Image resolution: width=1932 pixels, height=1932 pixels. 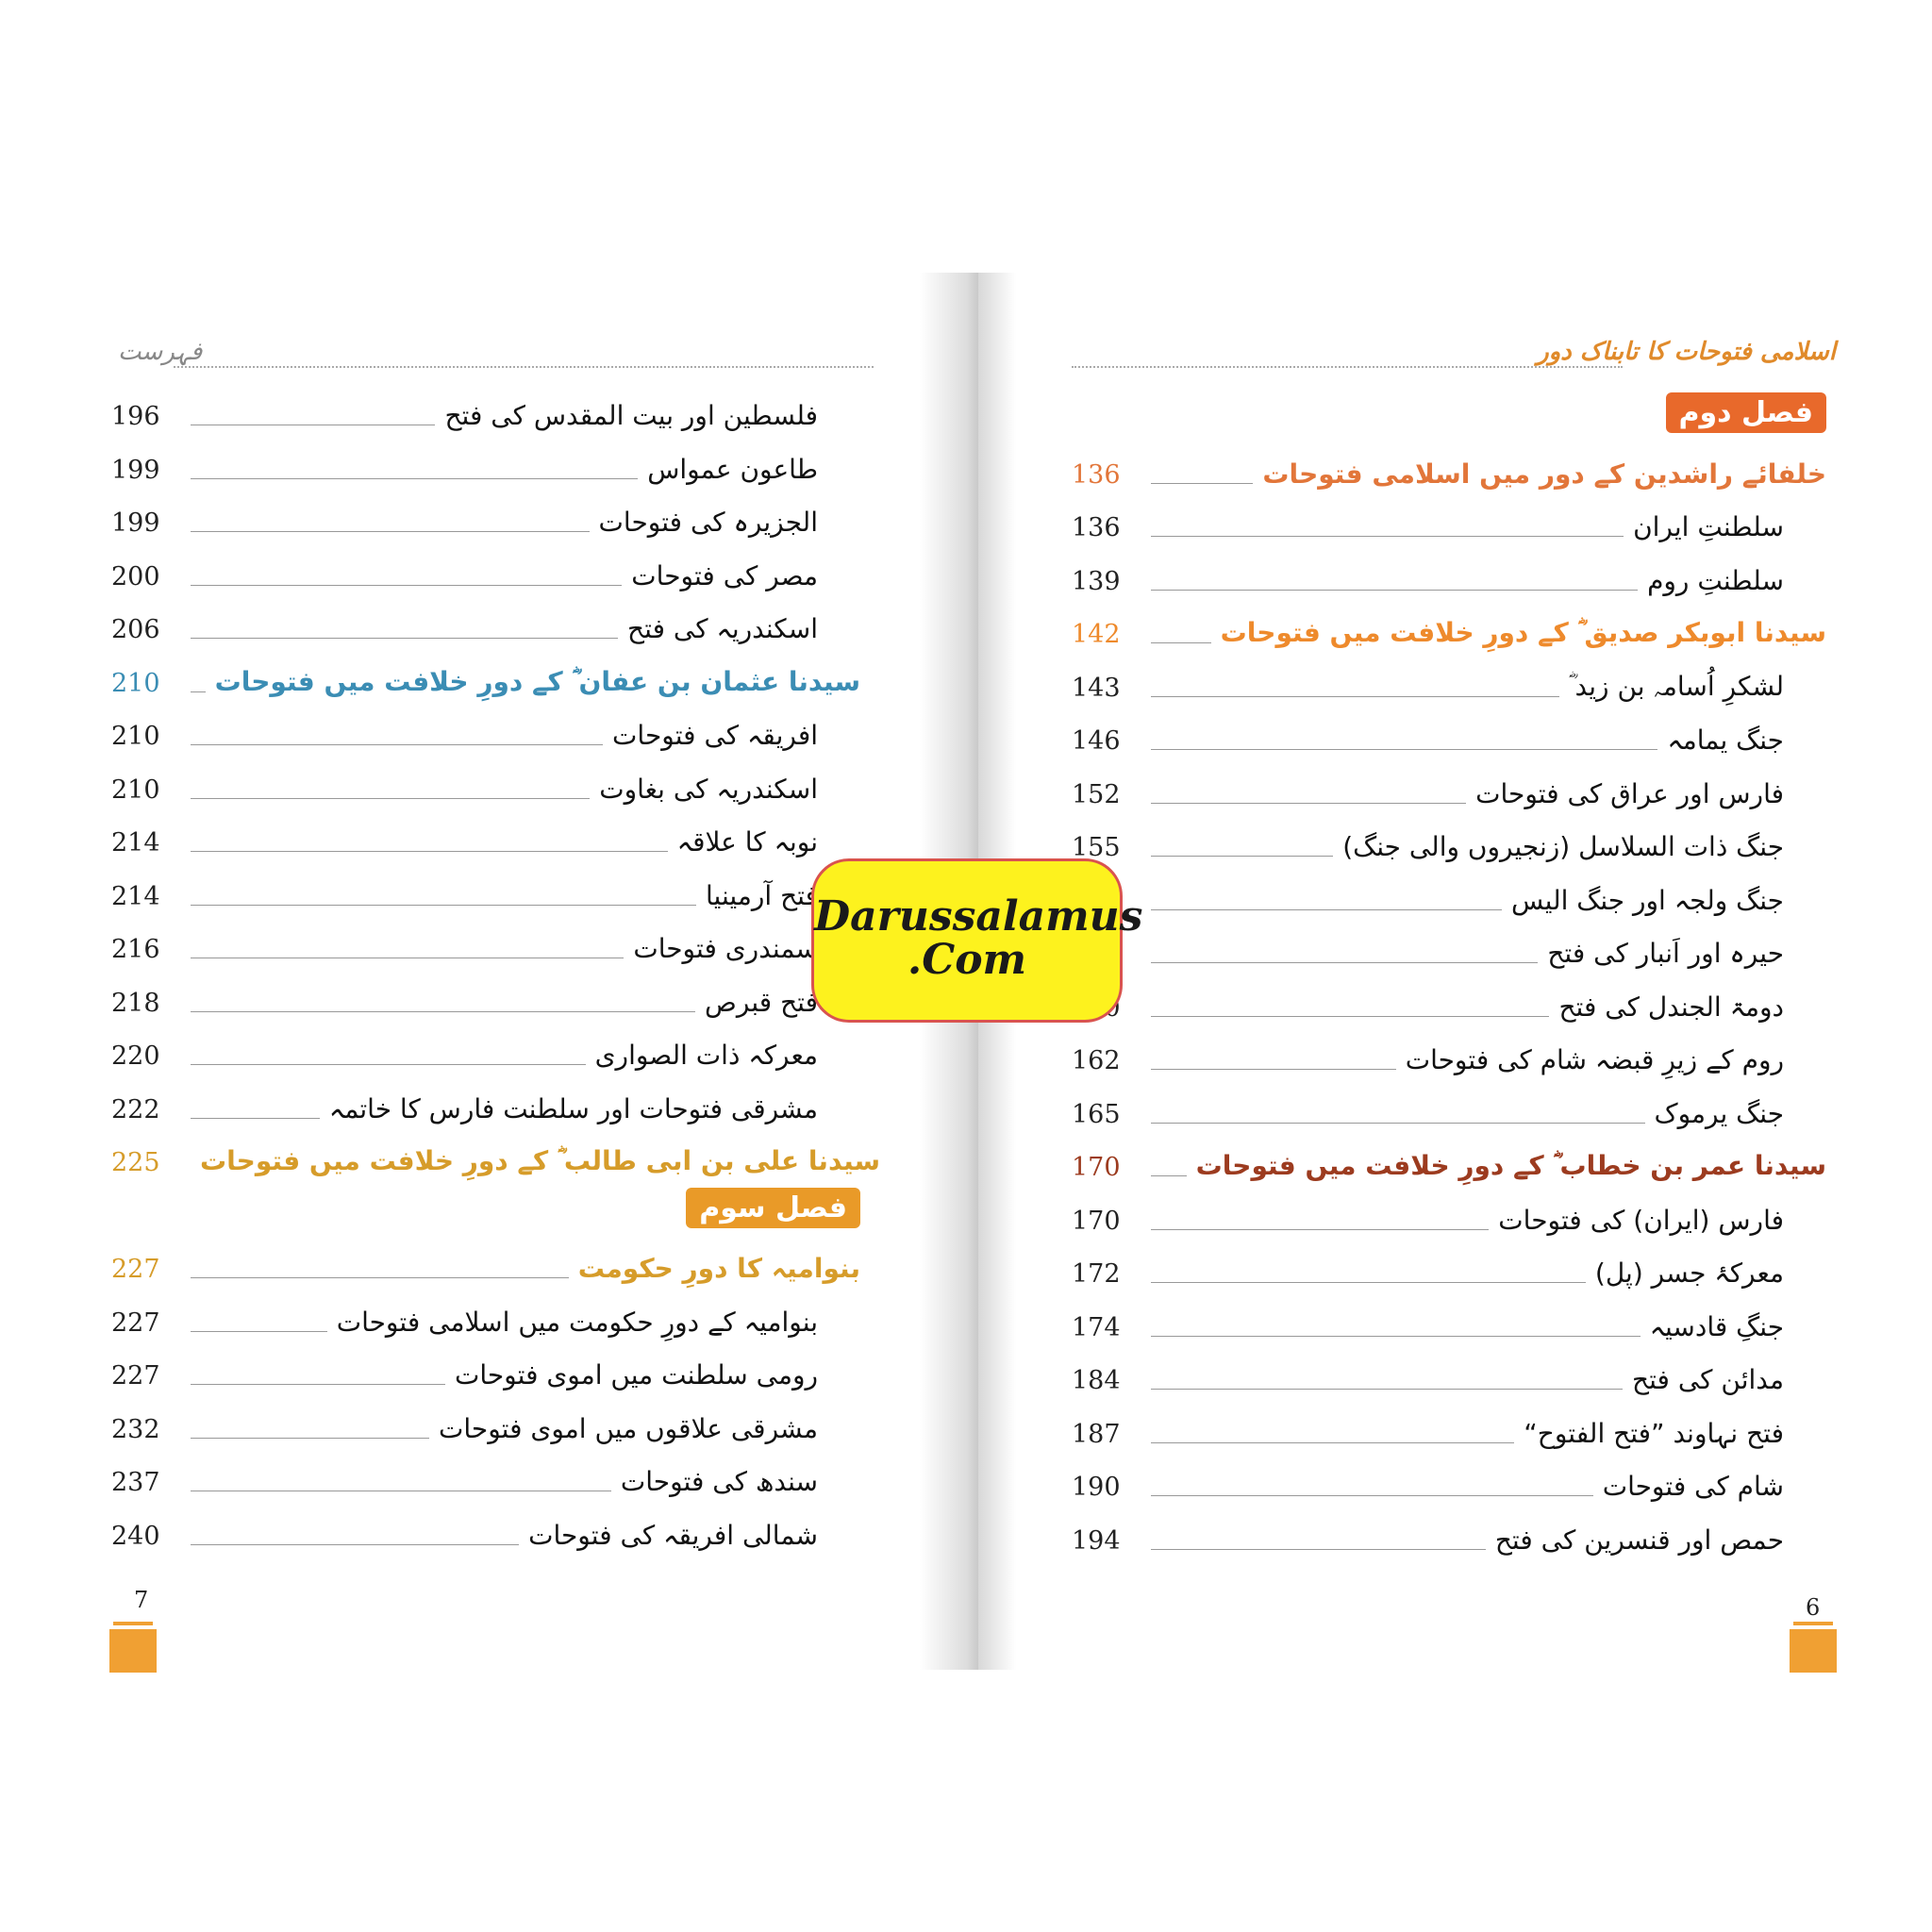 What do you see at coordinates (135, 1429) in the screenshot?
I see `page-ref: 232` at bounding box center [135, 1429].